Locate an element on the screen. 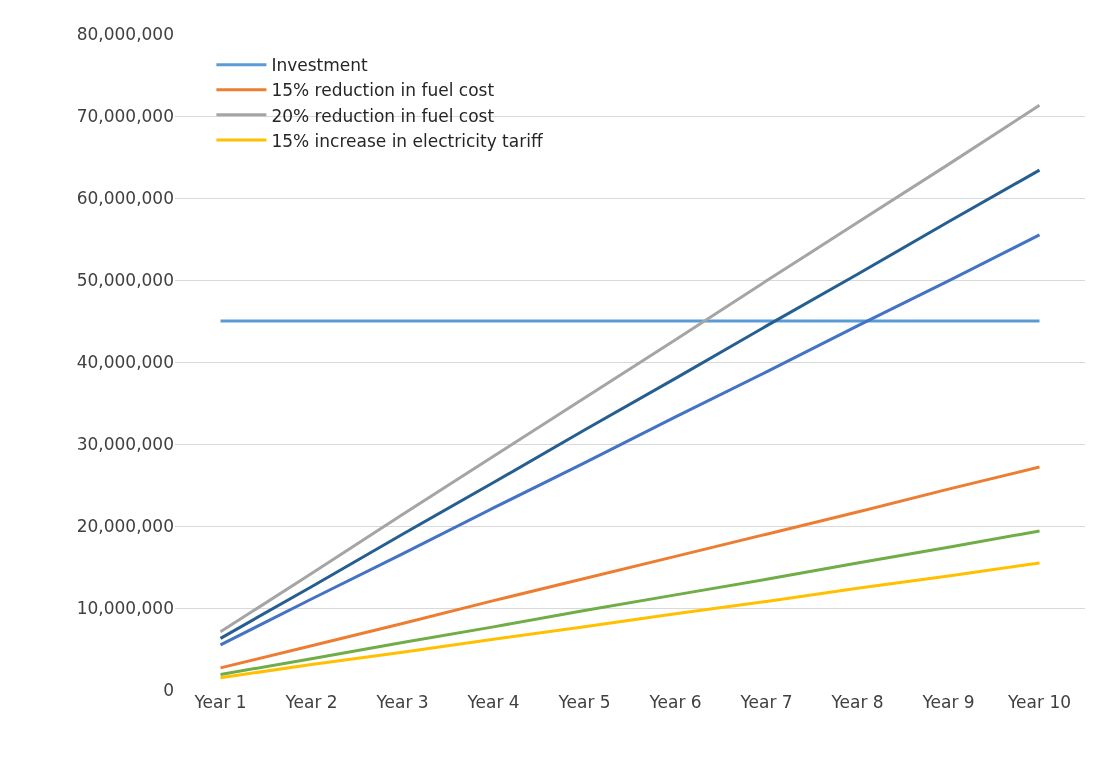 Image resolution: width=1099 pixels, height=760 pixels. x-tick-label: Year 7 is located at coordinates (766, 702).